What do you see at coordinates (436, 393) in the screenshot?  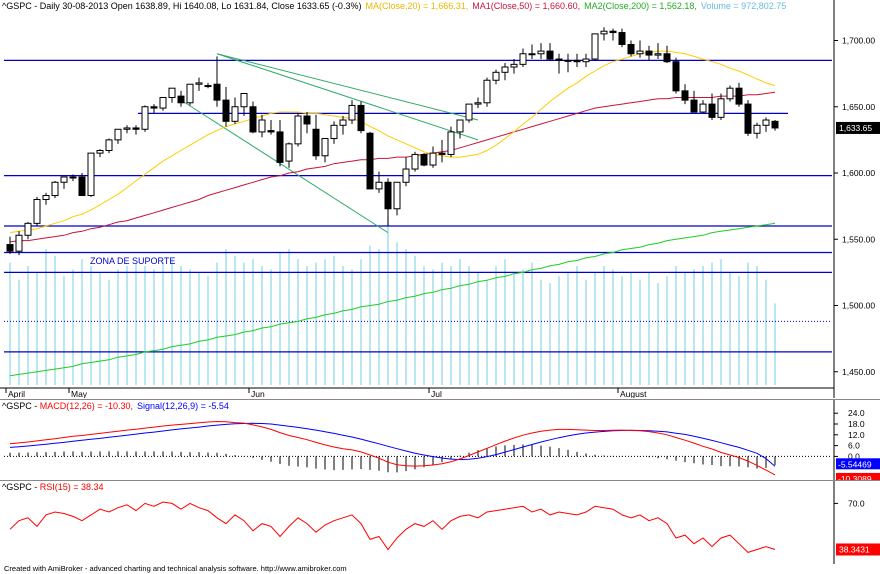 I see `month-label: Jul` at bounding box center [436, 393].